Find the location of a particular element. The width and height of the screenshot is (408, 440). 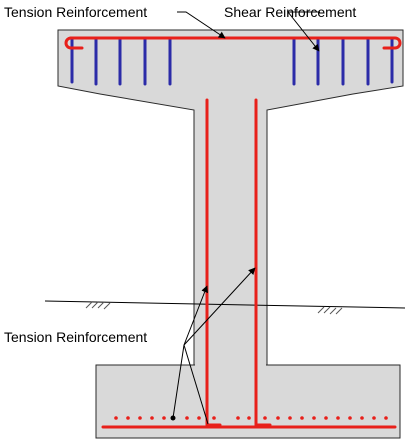

footing-dotted-bars is located at coordinates (251, 418).